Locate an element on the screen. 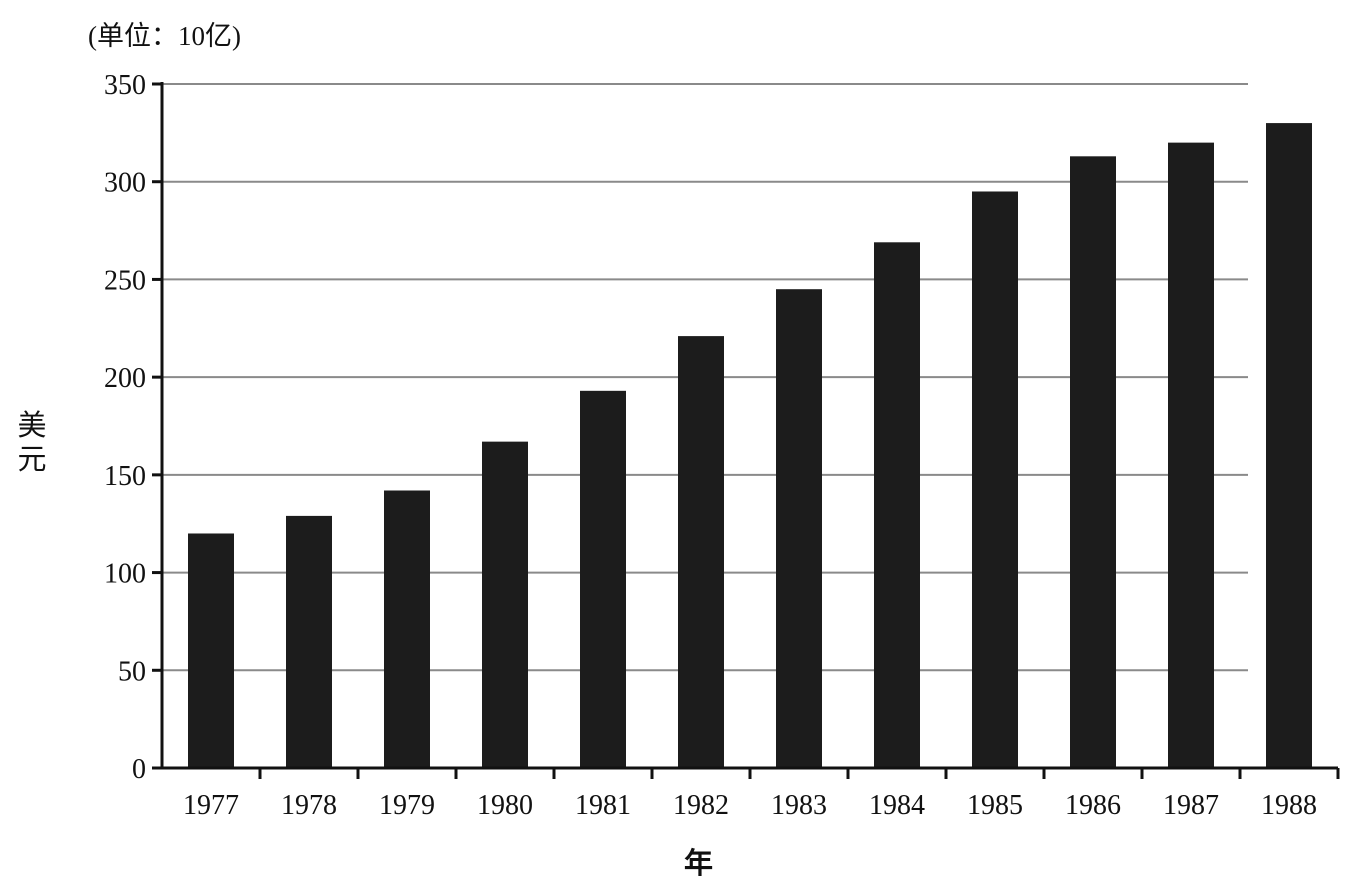 This screenshot has width=1348, height=882. bar-1982 is located at coordinates (701, 552).